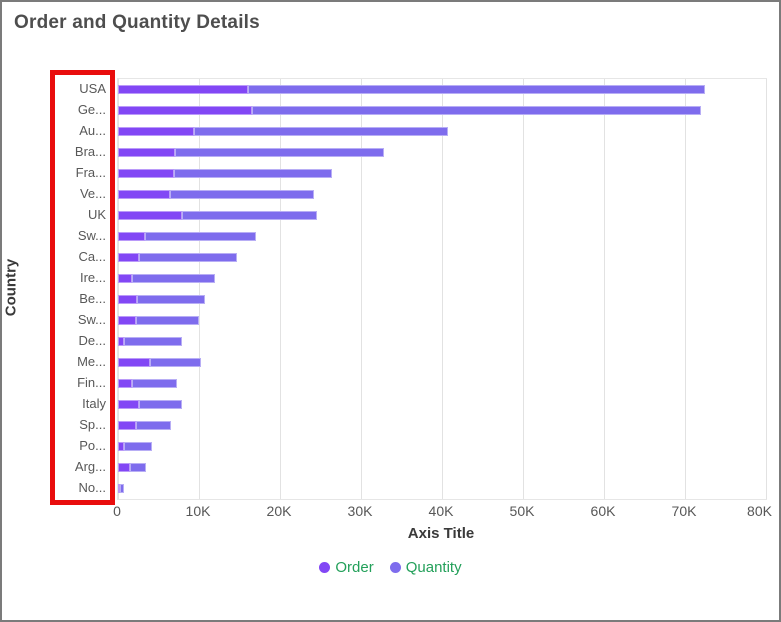 The width and height of the screenshot is (781, 622). I want to click on y-axis-label: UK, so click(96, 214).